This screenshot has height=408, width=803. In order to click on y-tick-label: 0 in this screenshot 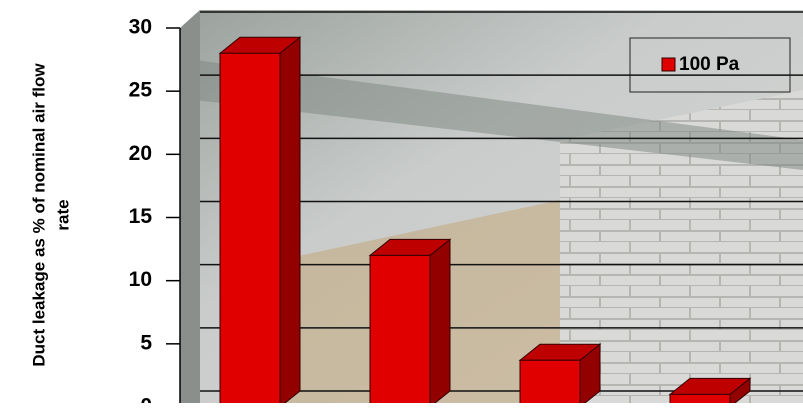, I will do `click(146, 399)`.